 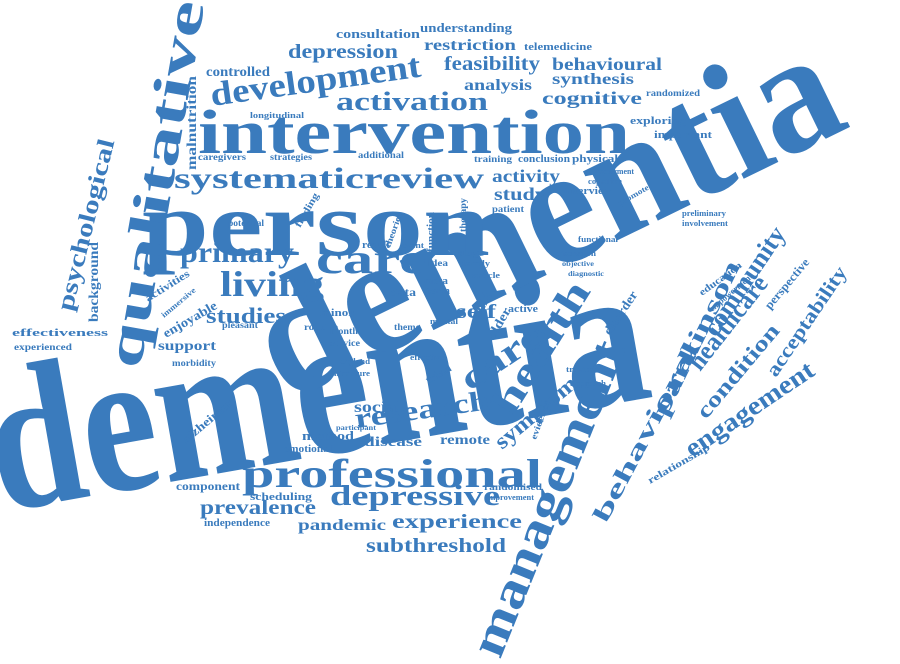 What do you see at coordinates (607, 64) in the screenshot?
I see `word-behavioural: behavioural` at bounding box center [607, 64].